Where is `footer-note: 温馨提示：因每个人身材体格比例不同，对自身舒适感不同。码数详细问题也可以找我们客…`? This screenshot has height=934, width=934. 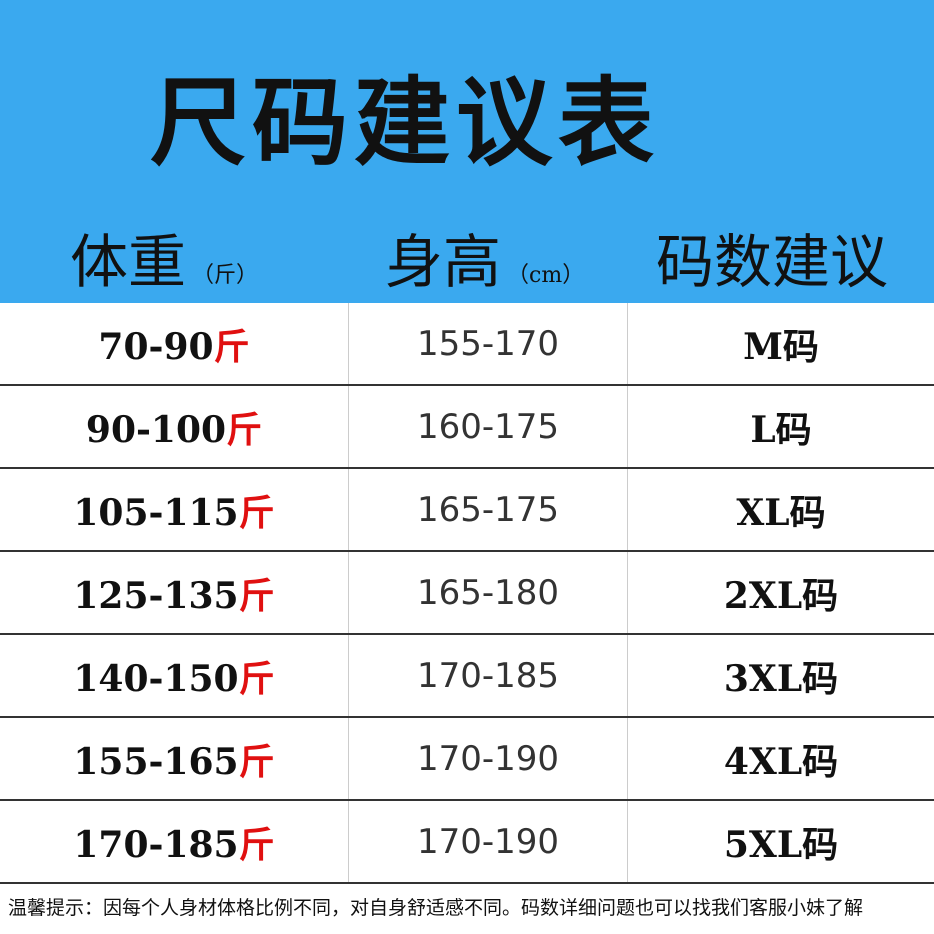
footer-note: 温馨提示：因每个人身材体格比例不同，对自身舒适感不同。码数详细问题也可以找我们客… is located at coordinates (436, 908).